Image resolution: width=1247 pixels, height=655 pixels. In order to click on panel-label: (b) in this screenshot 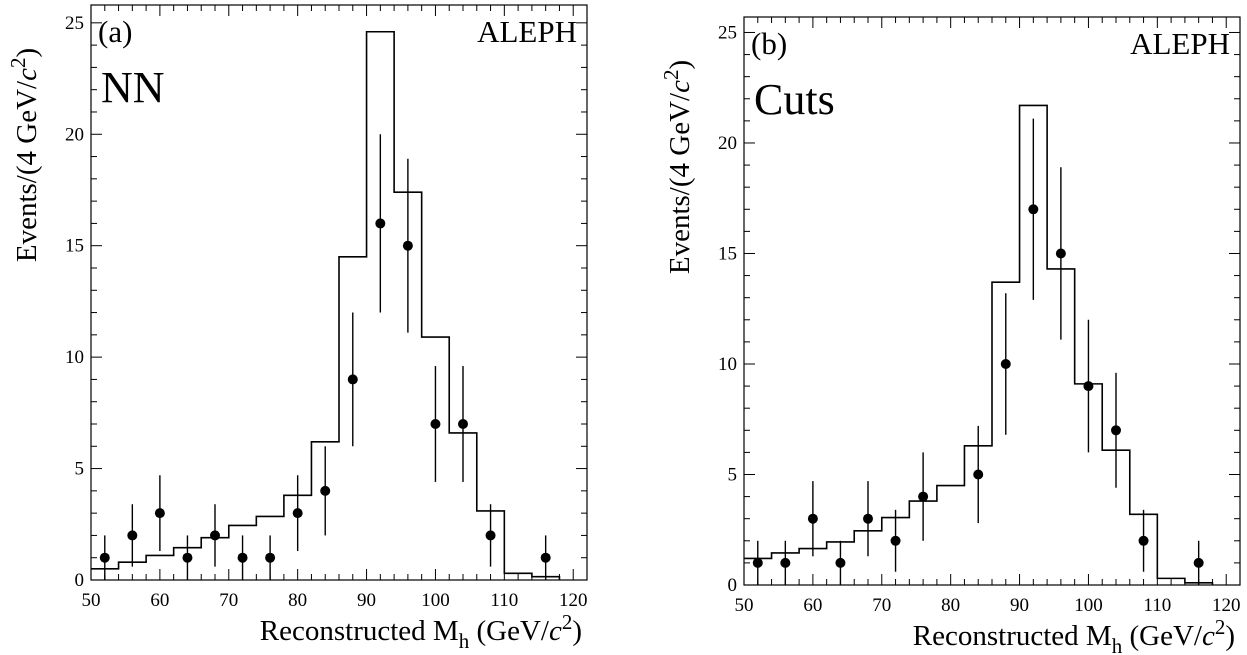, I will do `click(769, 43)`.